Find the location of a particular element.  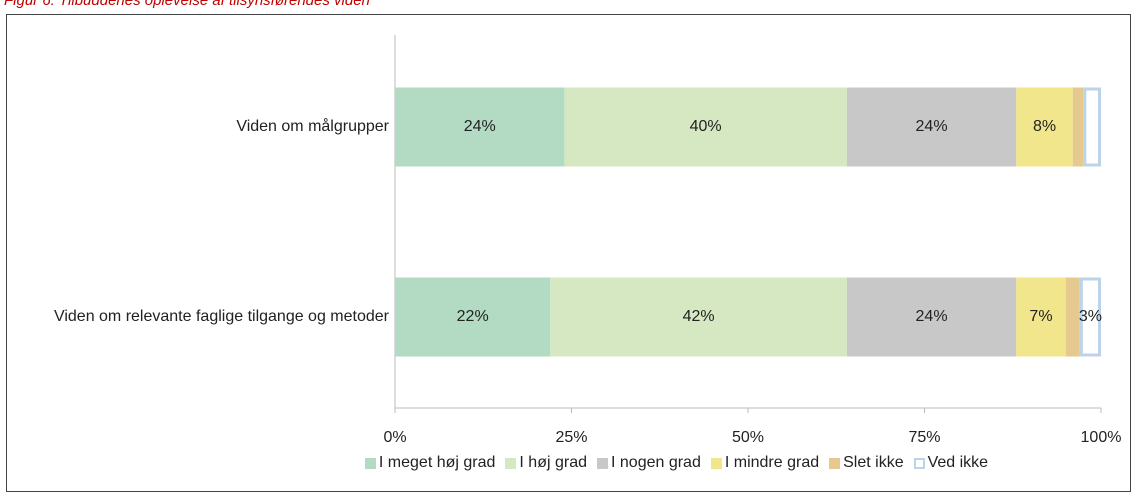

legend-item: I mindre grad is located at coordinates (765, 463).